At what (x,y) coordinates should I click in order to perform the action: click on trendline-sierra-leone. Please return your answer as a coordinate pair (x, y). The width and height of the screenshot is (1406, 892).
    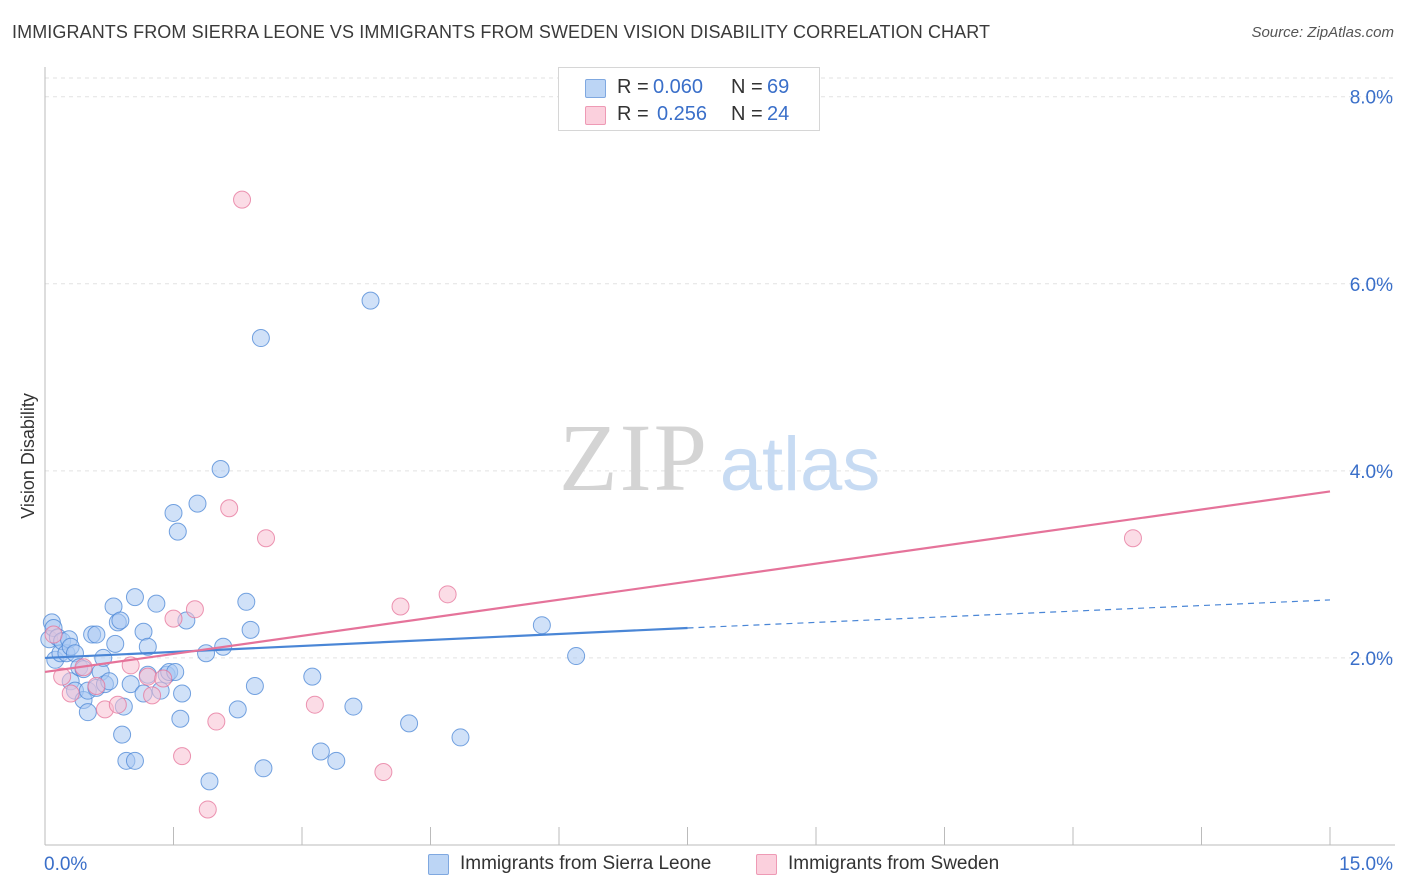
    Looking at the image, I should click on (366, 643).